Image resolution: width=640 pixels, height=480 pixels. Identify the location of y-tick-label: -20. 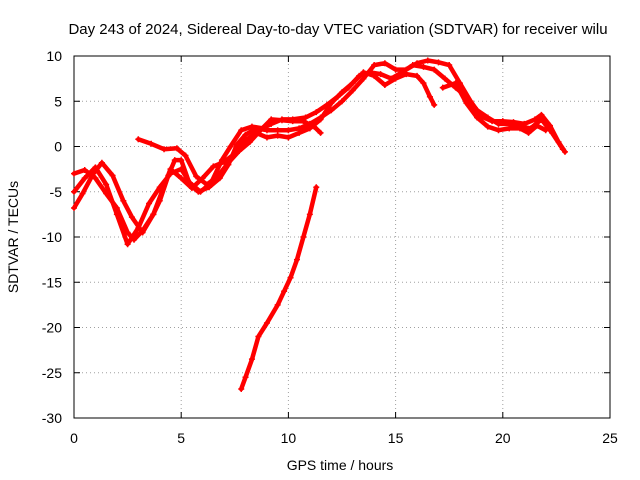
(52, 328).